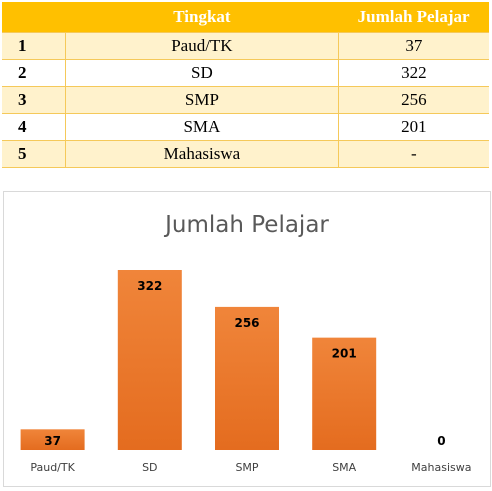 The height and width of the screenshot is (491, 492). Describe the element at coordinates (34, 73) in the screenshot. I see `row-number: 2` at that location.